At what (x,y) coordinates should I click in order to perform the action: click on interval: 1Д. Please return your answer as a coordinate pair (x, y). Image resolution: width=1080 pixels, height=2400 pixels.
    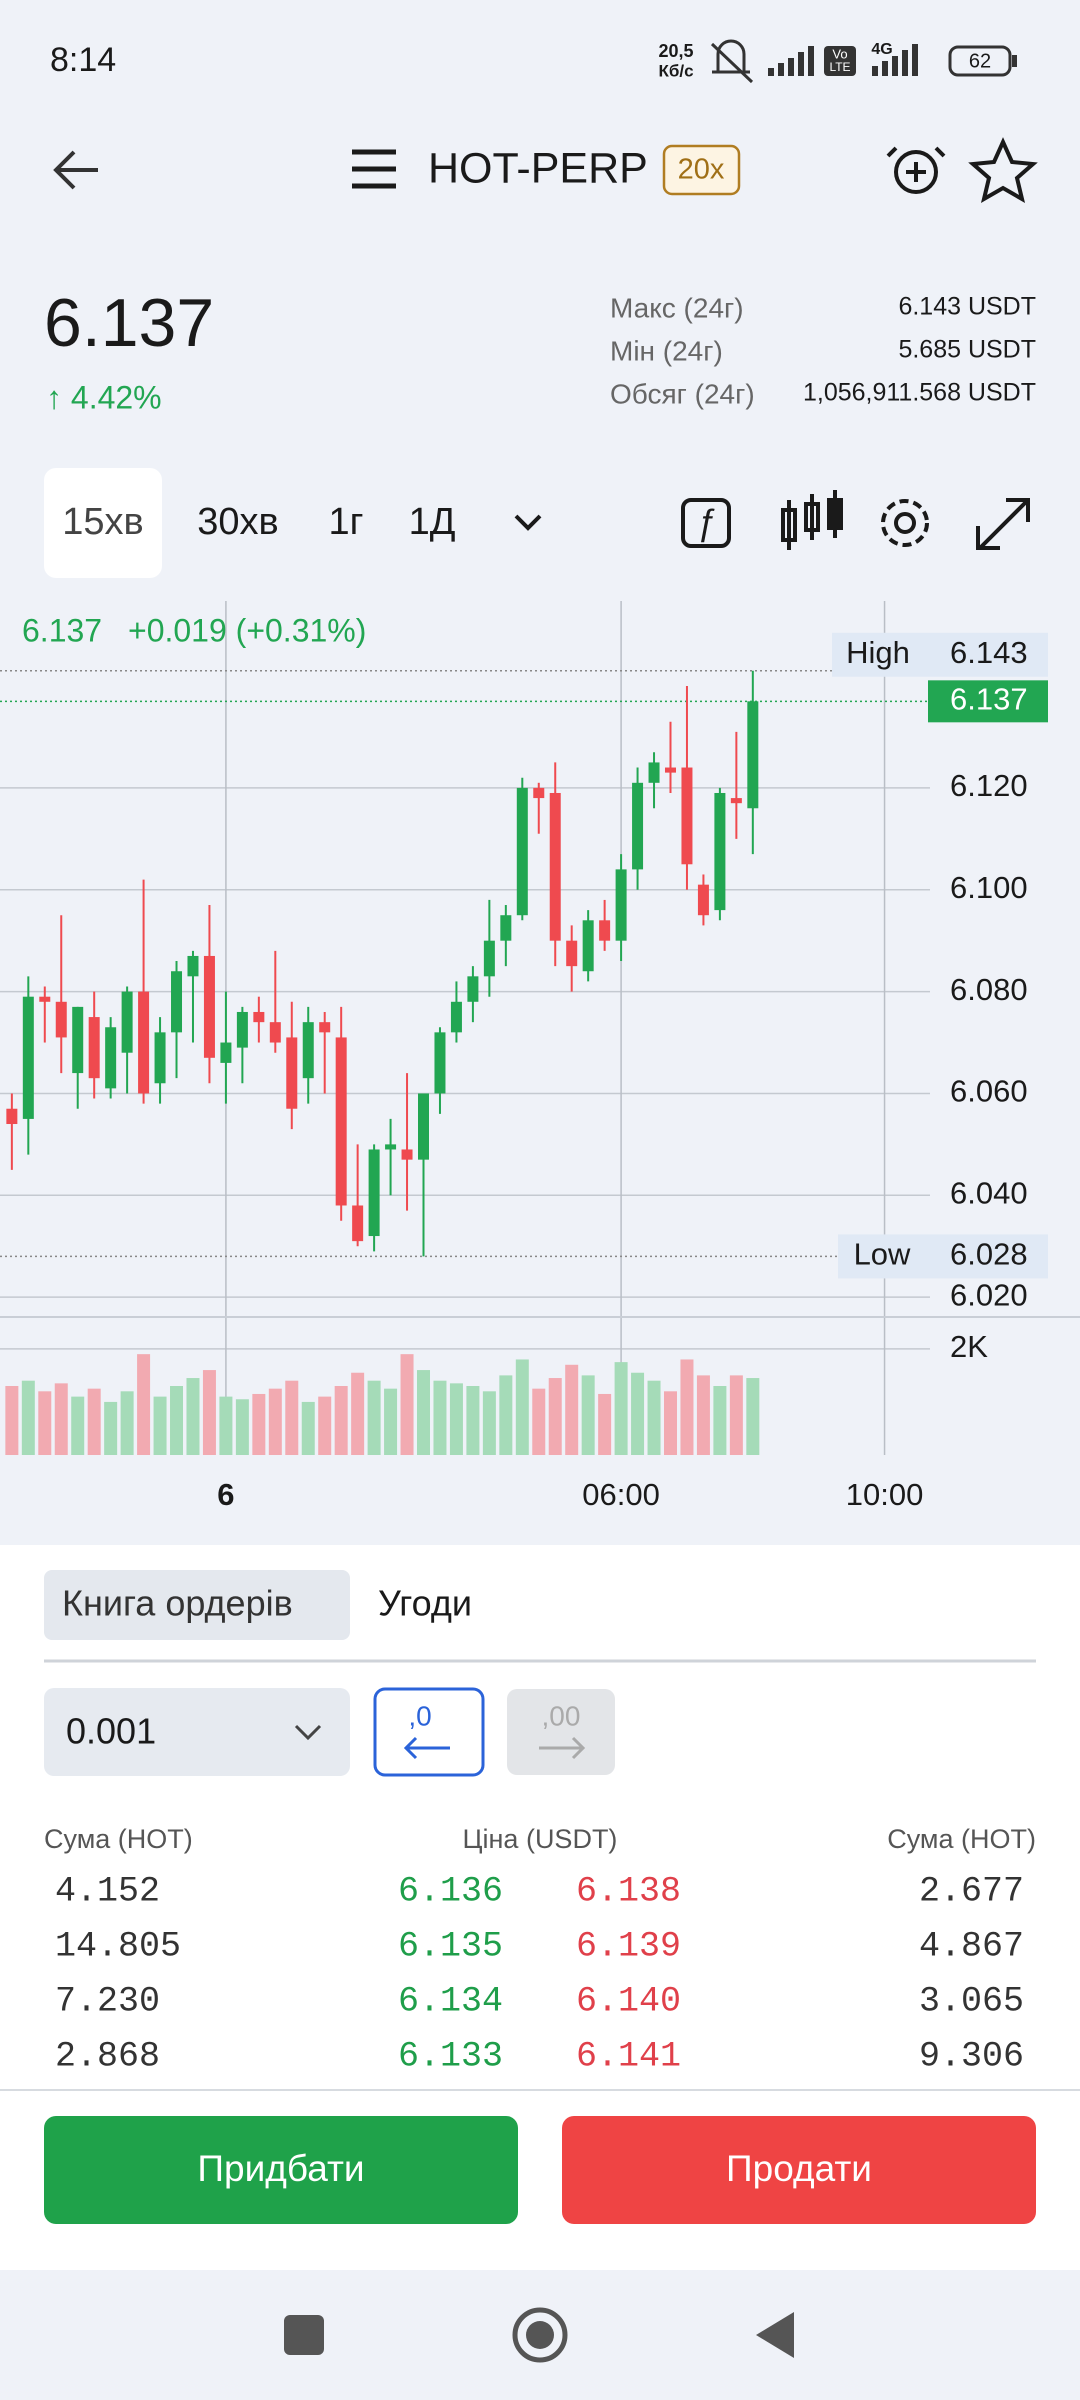
    Looking at the image, I should click on (432, 522).